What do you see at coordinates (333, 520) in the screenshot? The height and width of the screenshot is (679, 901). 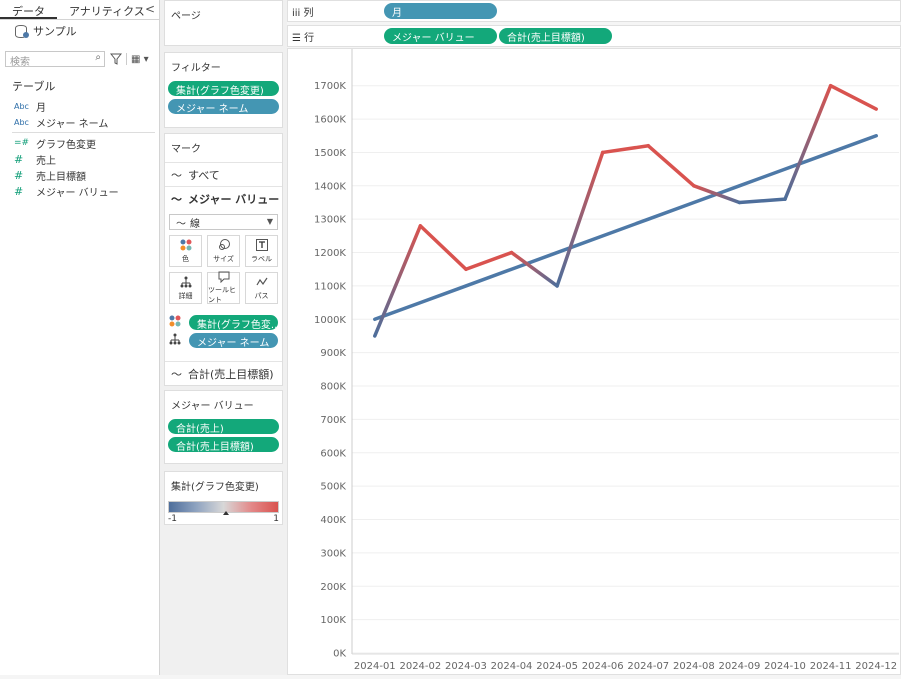 I see `y-tick-label: 400K` at bounding box center [333, 520].